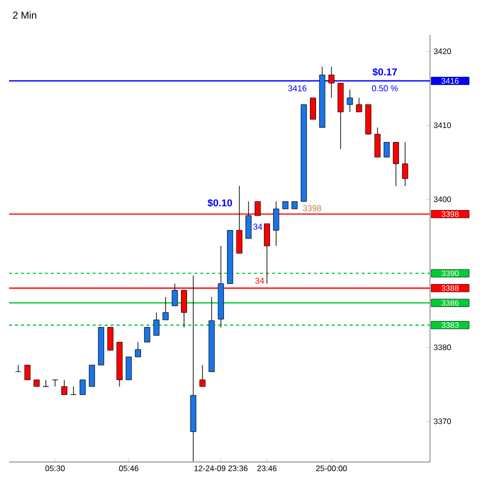 Image resolution: width=491 pixels, height=491 pixels. Describe the element at coordinates (384, 72) in the screenshot. I see `annotation: $0.17` at that location.